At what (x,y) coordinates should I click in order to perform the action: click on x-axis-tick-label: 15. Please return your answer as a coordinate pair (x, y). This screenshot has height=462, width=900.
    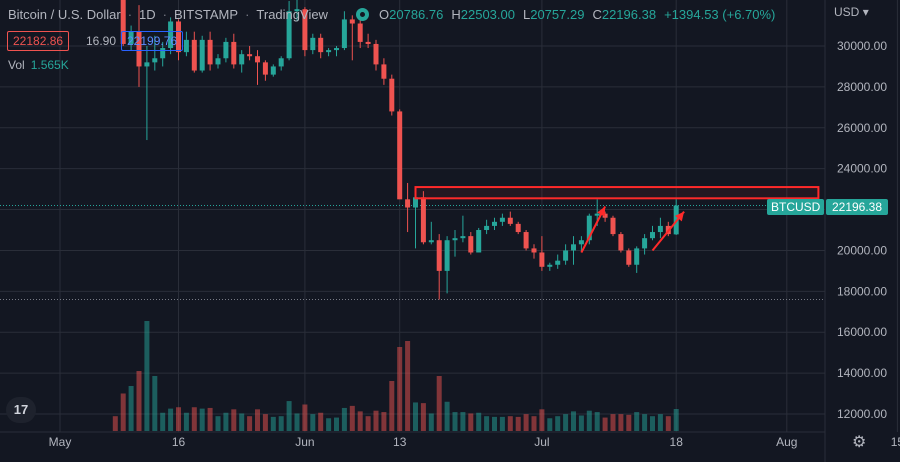
    Looking at the image, I should click on (895, 442).